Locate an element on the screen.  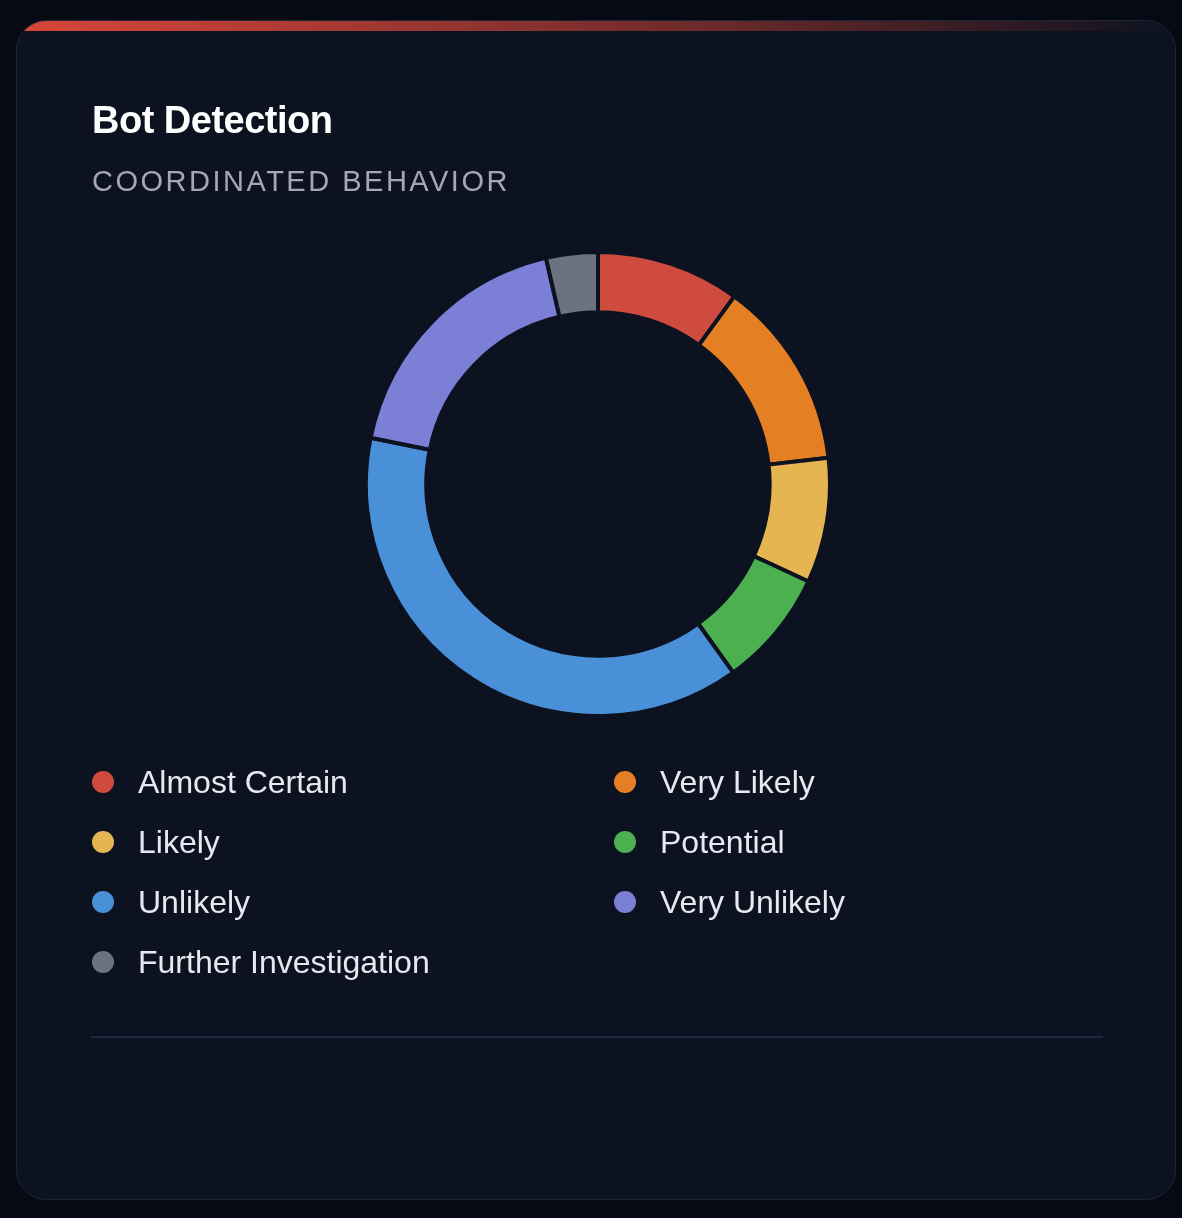
chart-title: Bot Detection is located at coordinates (212, 120).